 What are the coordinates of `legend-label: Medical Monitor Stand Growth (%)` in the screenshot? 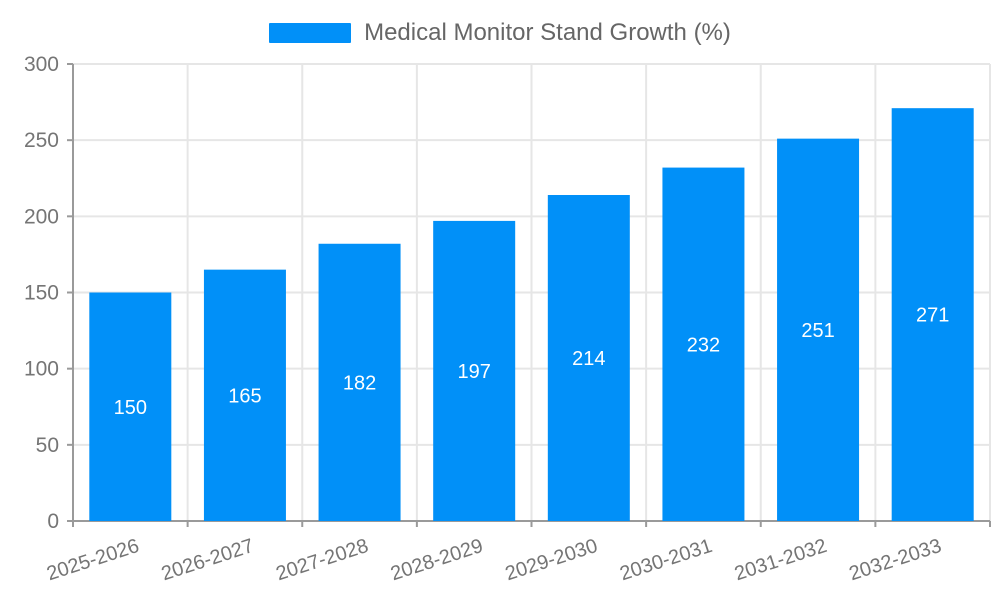 It's located at (547, 32).